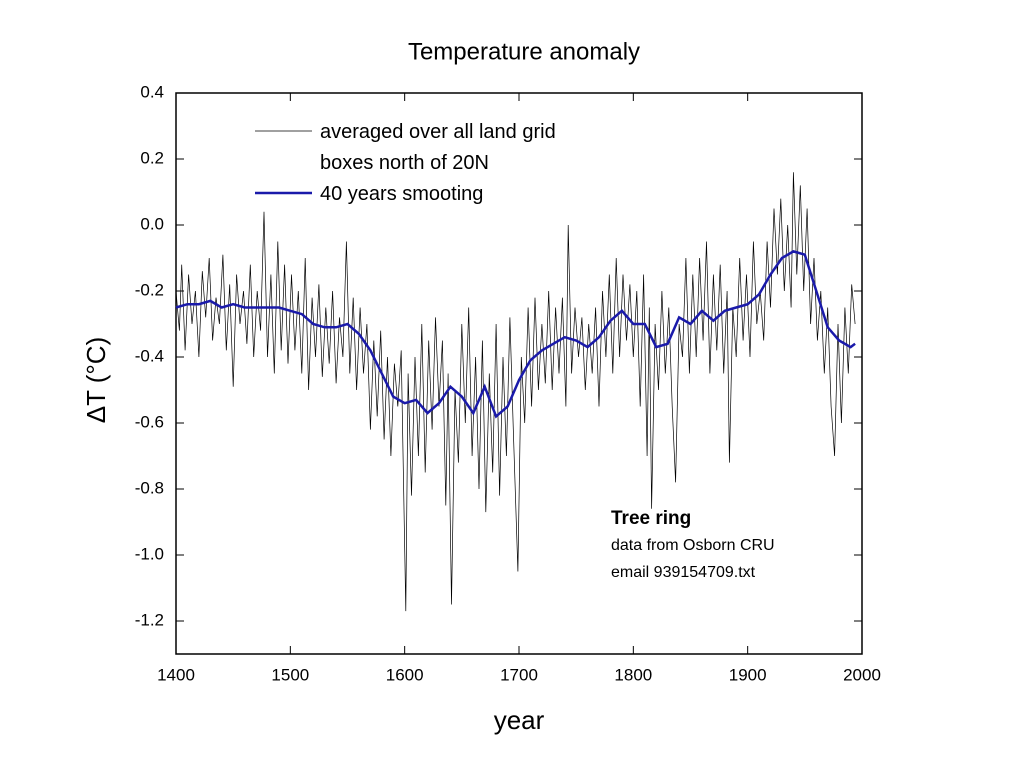  Describe the element at coordinates (149, 355) in the screenshot. I see `y-tick-label: -0.4` at that location.